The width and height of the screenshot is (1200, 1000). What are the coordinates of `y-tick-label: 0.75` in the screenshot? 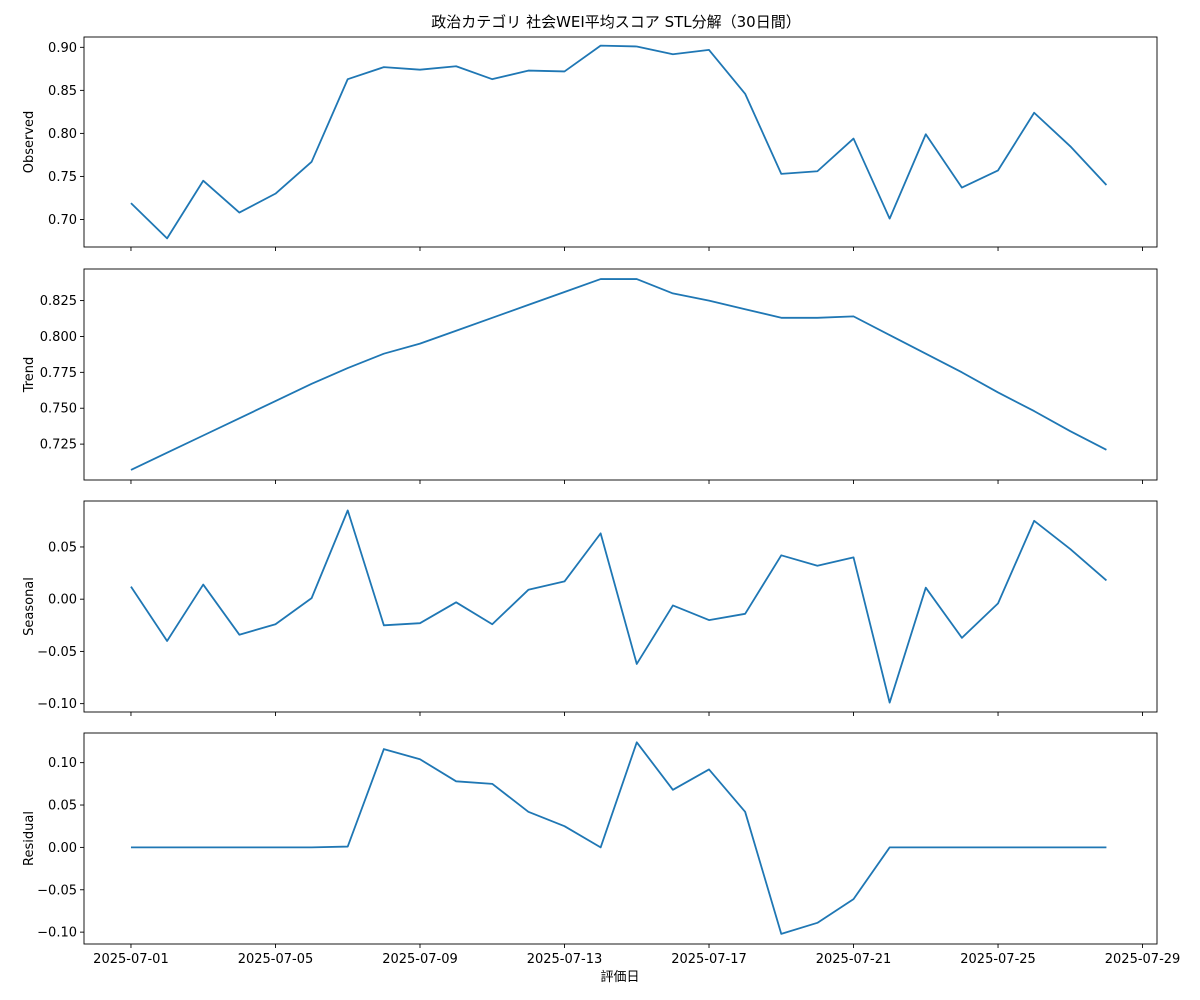 It's located at (62, 177).